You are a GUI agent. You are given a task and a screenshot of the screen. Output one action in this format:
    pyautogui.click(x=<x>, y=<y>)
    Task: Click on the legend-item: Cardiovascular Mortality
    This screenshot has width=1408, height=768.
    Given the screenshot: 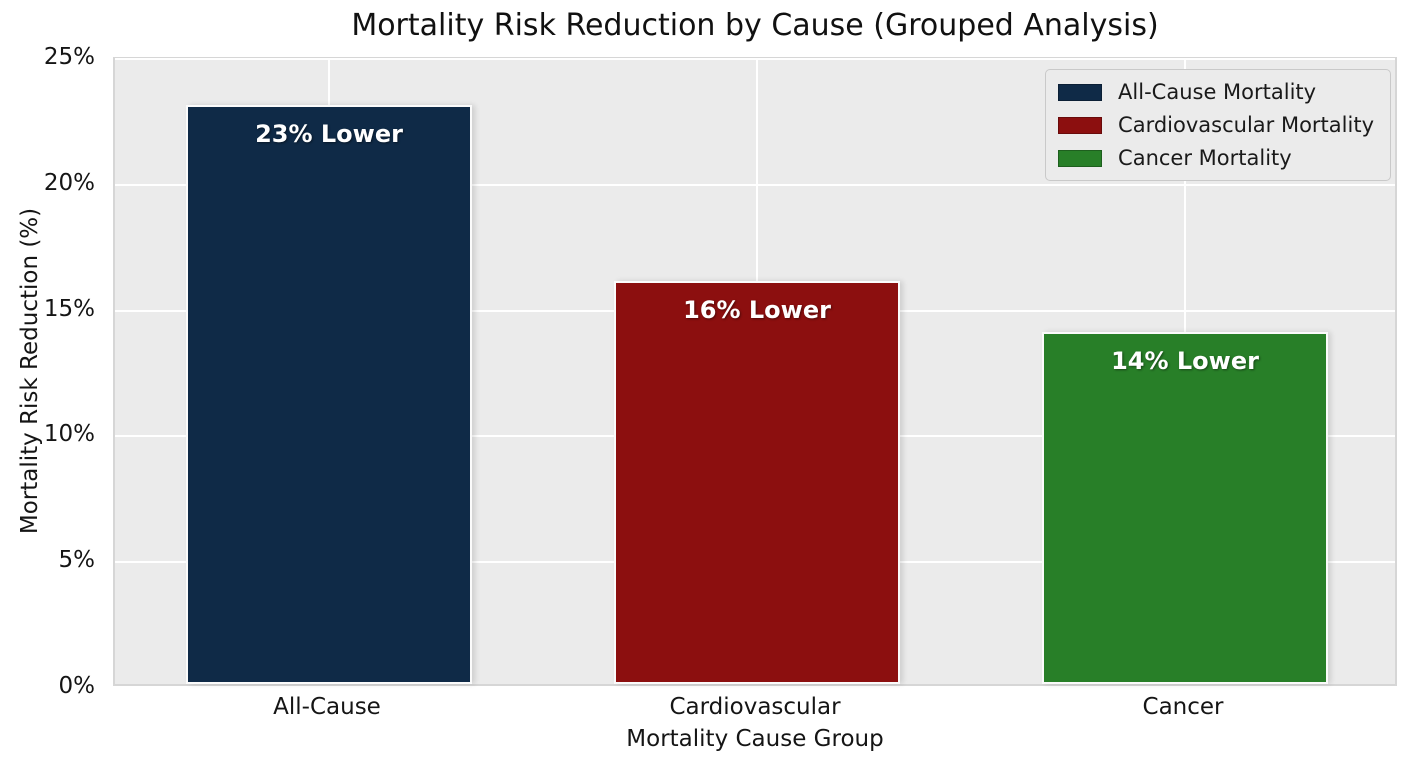 What is the action you would take?
    pyautogui.click(x=1216, y=125)
    